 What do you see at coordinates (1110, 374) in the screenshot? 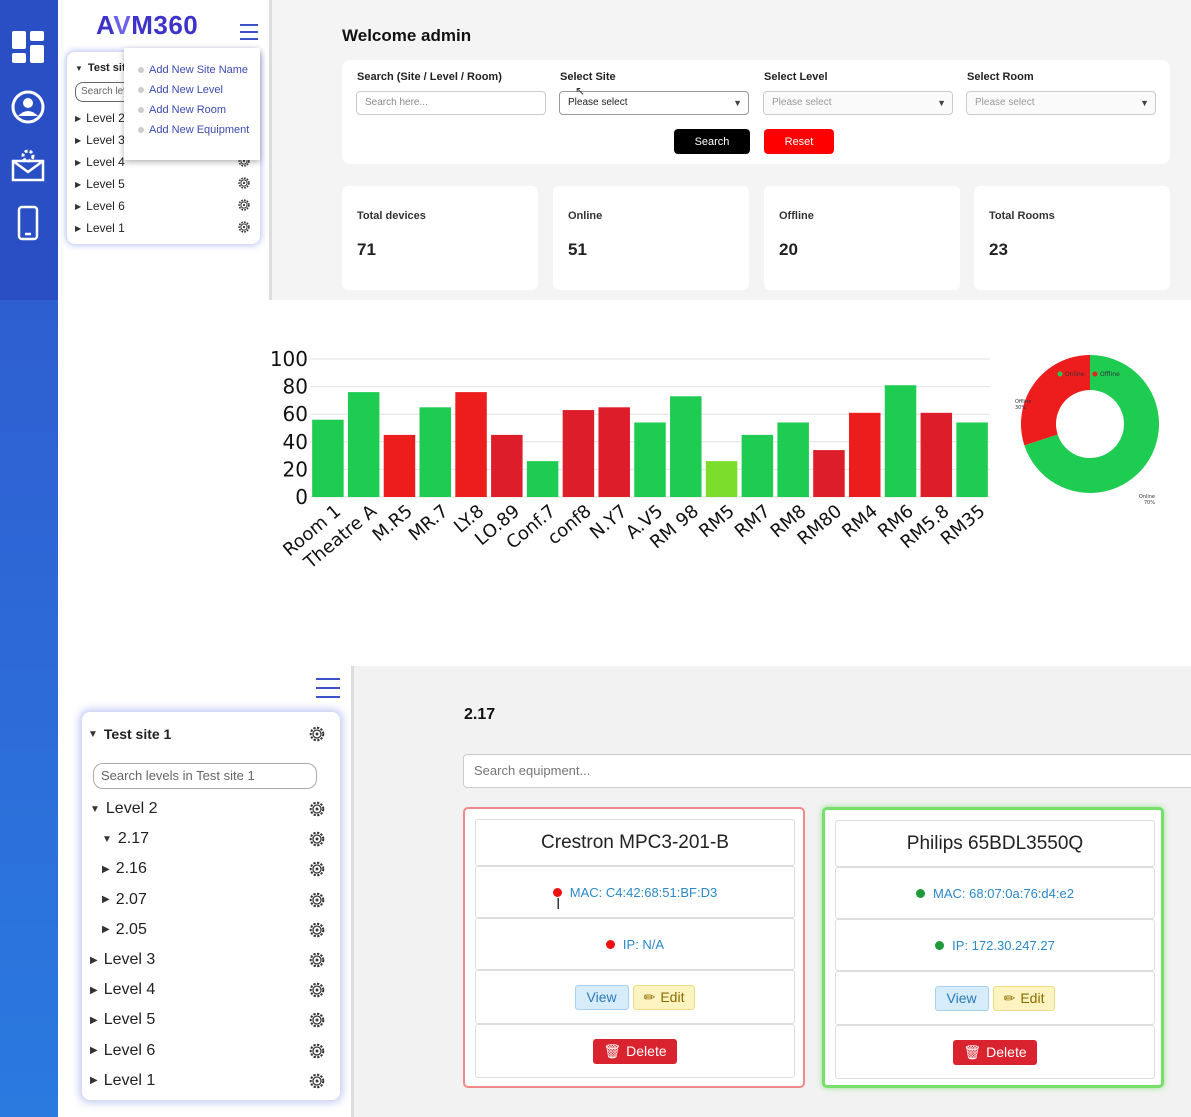
I see `legend-label: Offline` at bounding box center [1110, 374].